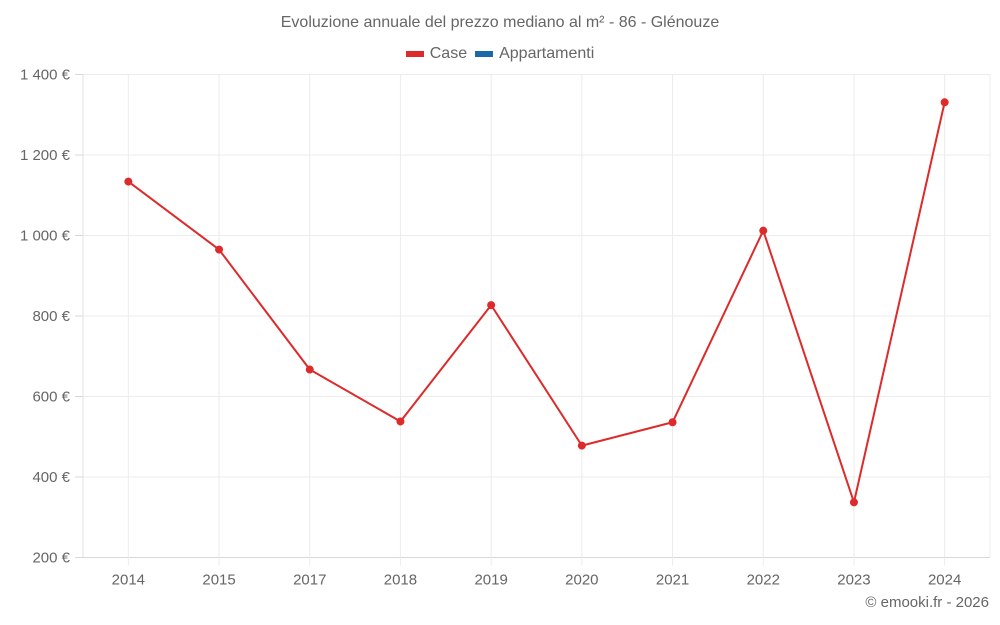  What do you see at coordinates (927, 602) in the screenshot?
I see `copyright-credit: © emooki.fr - 2026` at bounding box center [927, 602].